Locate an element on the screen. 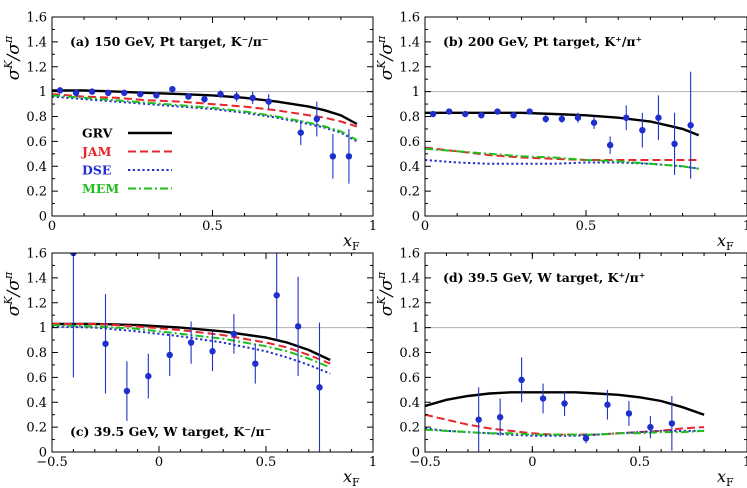  x-tick-label: 1 is located at coordinates (373, 462).